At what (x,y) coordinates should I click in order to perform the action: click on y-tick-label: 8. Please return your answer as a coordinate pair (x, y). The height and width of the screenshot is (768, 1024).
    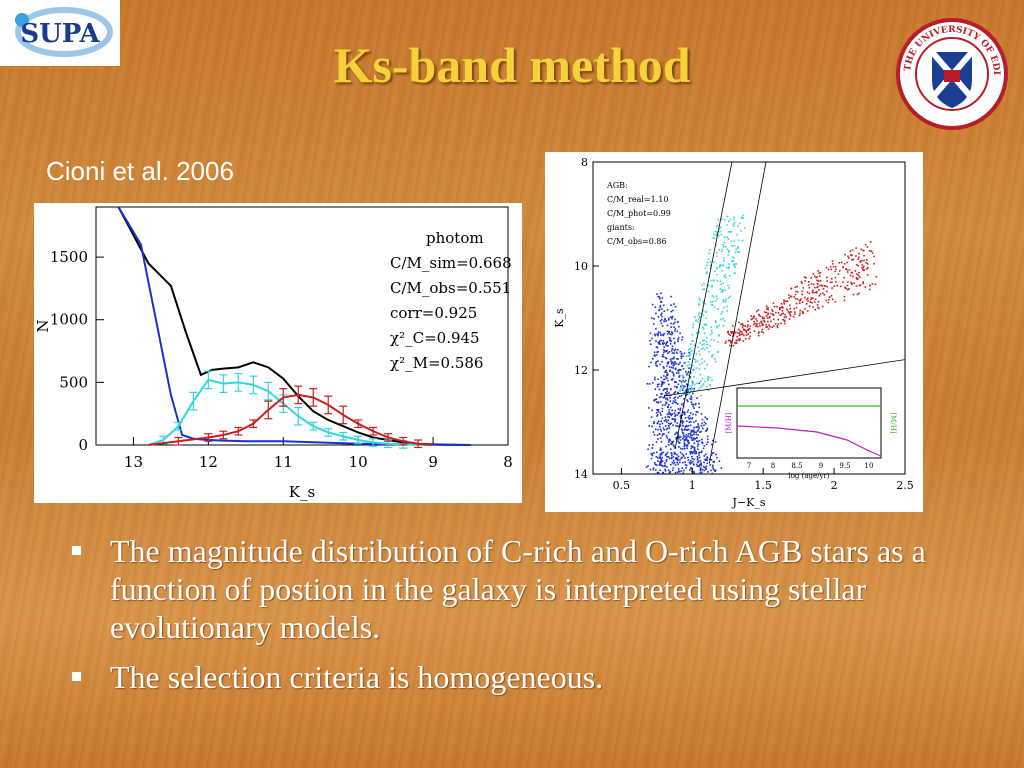
    Looking at the image, I should click on (584, 162).